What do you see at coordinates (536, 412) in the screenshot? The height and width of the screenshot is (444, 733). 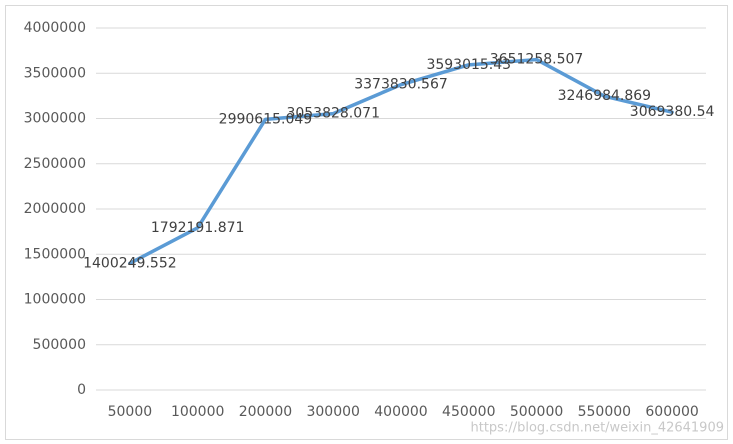 I see `x-tick-label: 500000` at bounding box center [536, 412].